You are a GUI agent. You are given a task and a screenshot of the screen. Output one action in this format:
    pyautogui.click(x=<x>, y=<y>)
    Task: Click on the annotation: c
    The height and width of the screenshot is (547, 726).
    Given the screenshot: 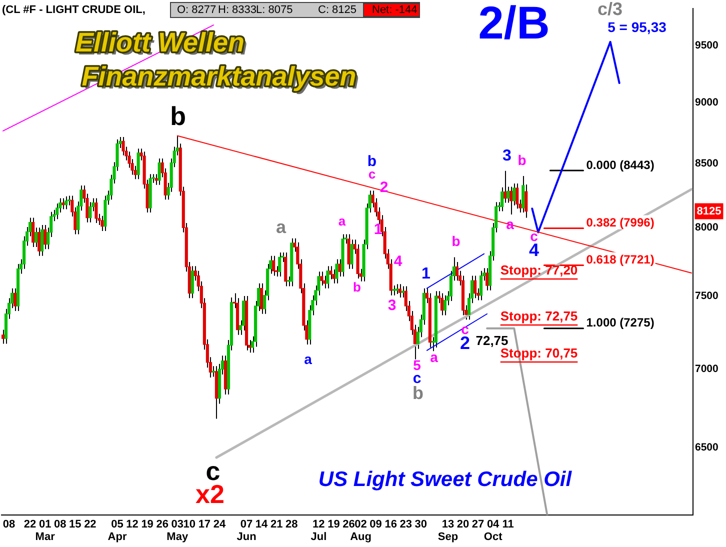 What is the action you would take?
    pyautogui.click(x=534, y=236)
    